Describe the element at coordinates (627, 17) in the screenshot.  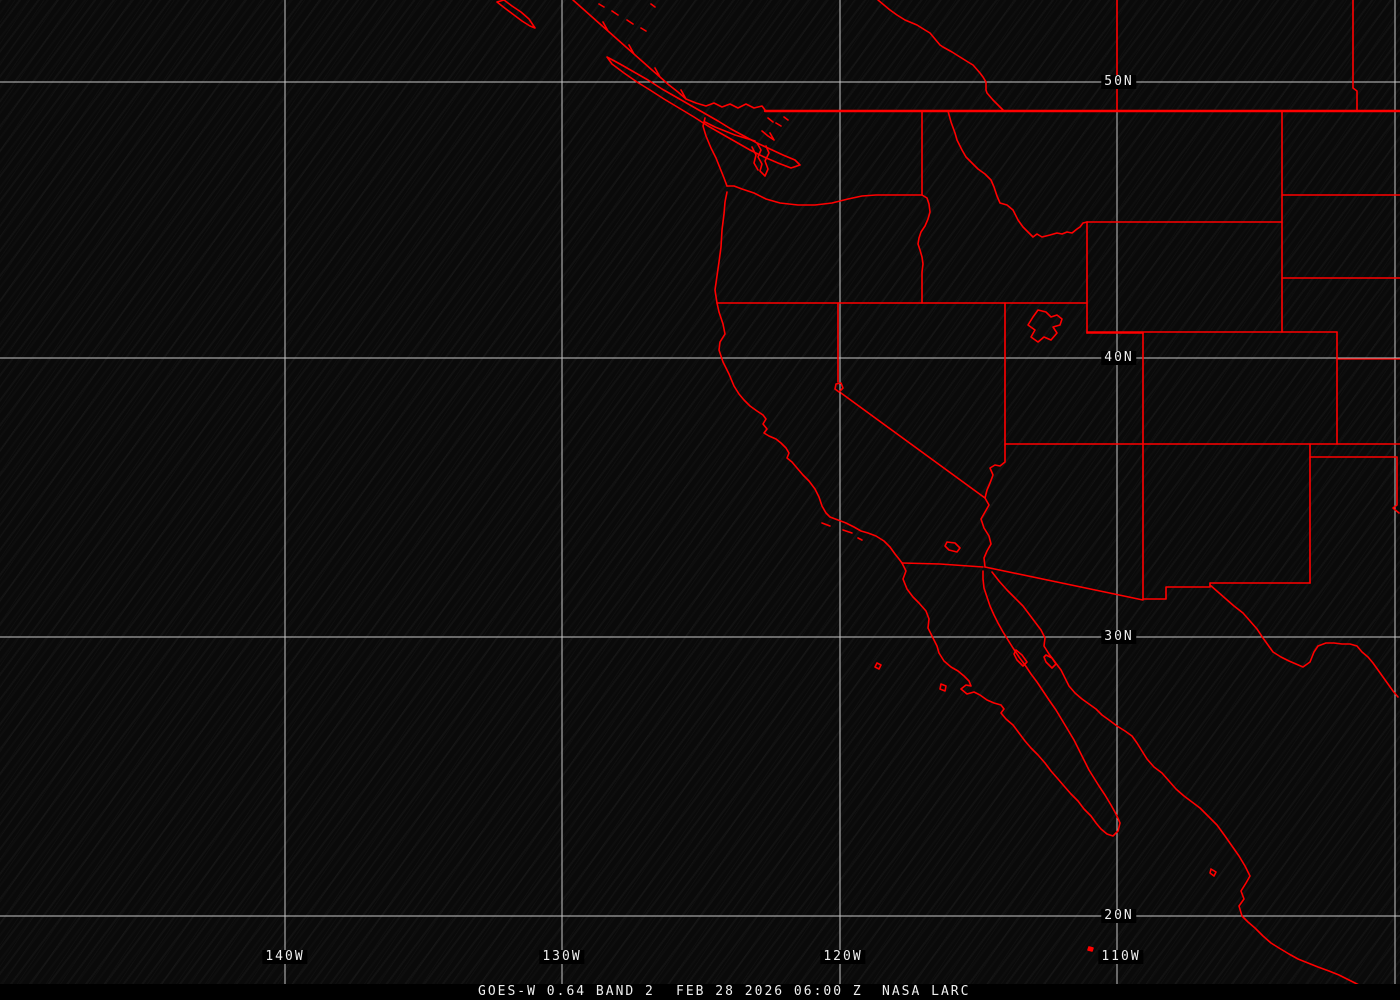
I see `bc-small-islands` at that location.